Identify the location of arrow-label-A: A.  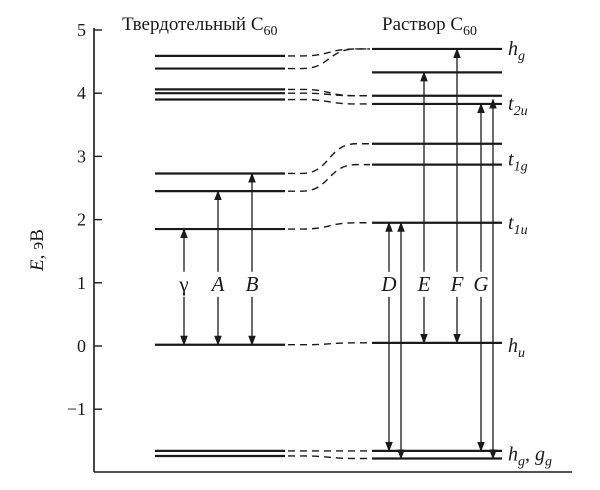
(217, 284).